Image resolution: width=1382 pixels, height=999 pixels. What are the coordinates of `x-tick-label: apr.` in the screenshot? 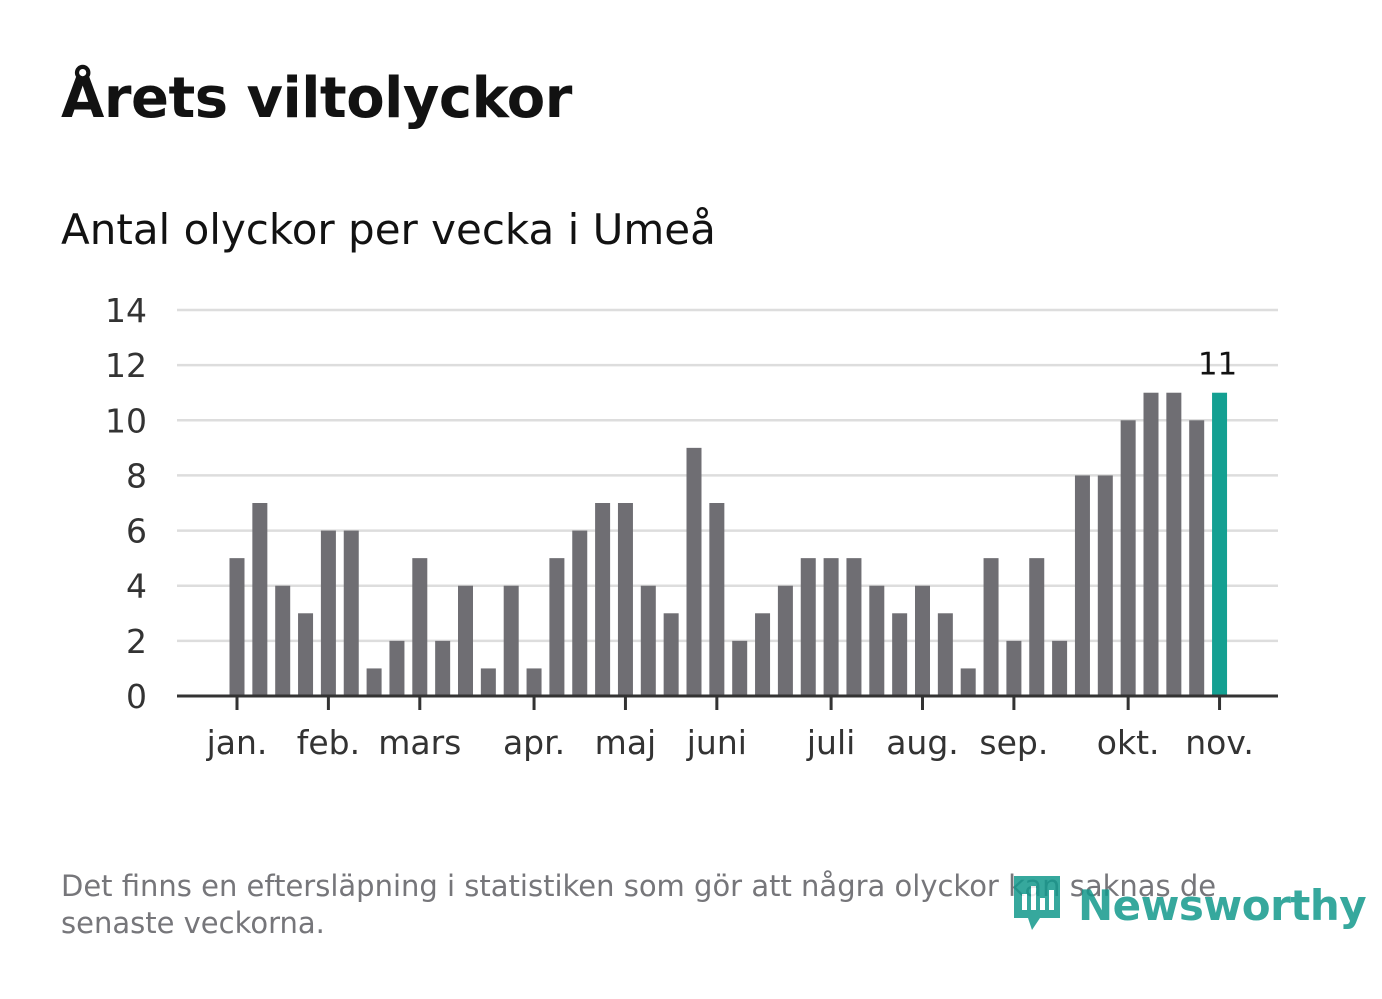 It's located at (534, 742).